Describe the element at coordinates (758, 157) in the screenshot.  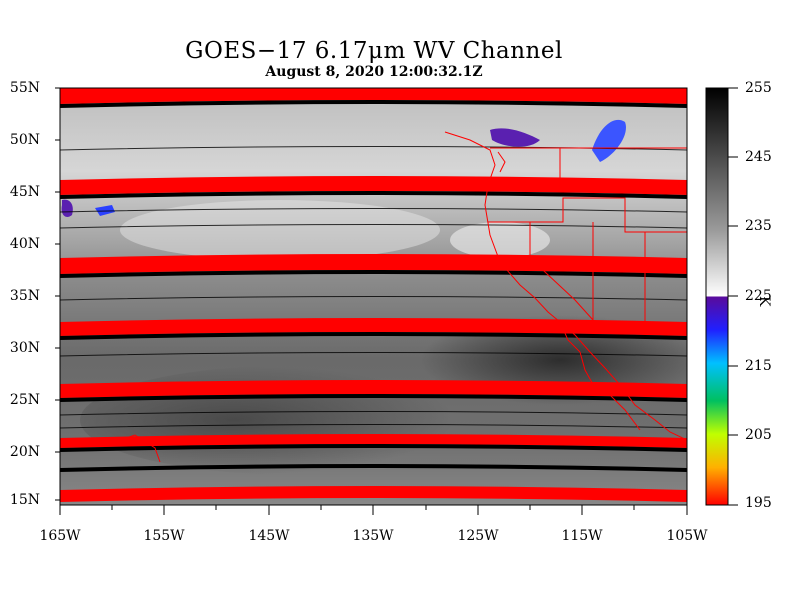
I see `colorbar-label-245: 245` at that location.